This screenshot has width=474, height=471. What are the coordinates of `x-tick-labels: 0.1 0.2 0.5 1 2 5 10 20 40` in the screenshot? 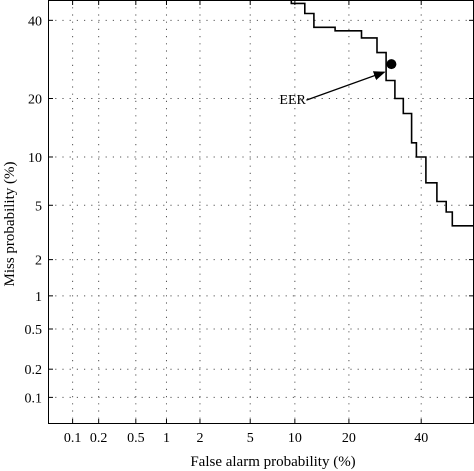 It's located at (246, 438).